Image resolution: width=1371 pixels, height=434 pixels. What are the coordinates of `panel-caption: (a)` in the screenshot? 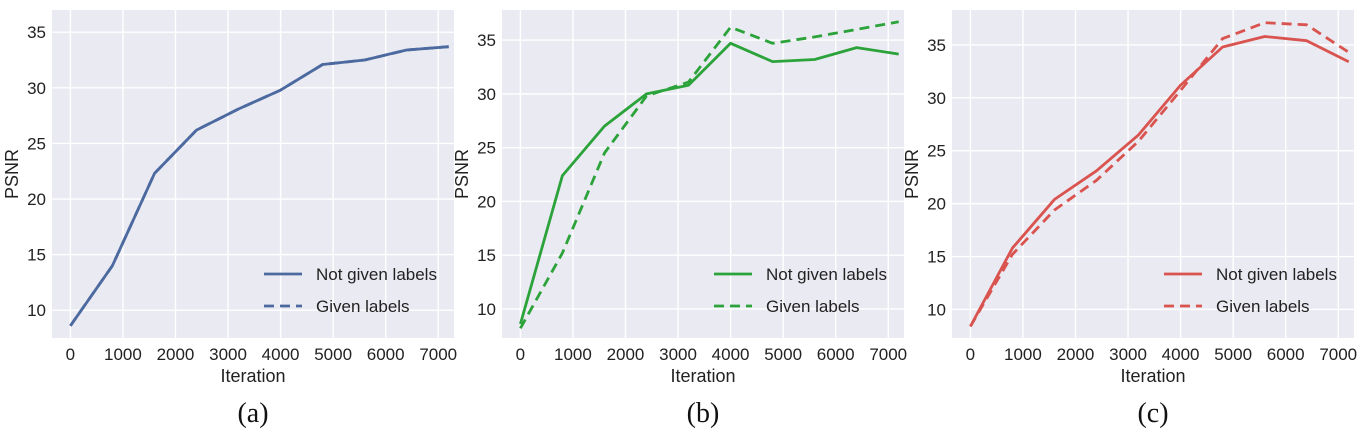 It's located at (252, 413).